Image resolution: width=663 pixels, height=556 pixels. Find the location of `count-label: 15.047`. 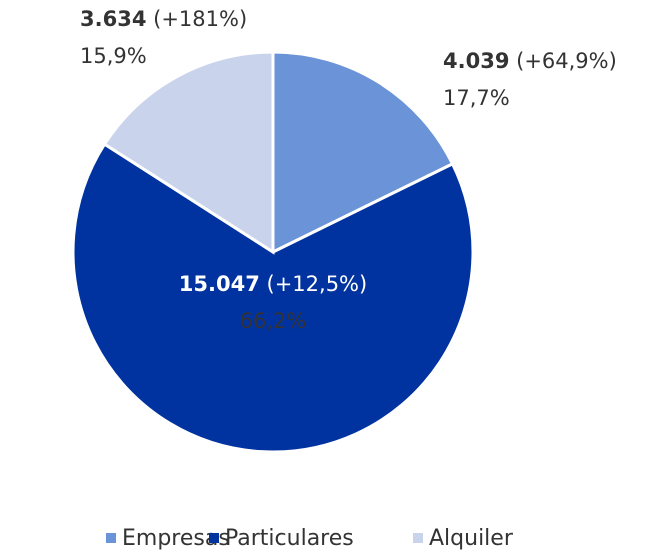

count-label: 15.047 is located at coordinates (219, 284).